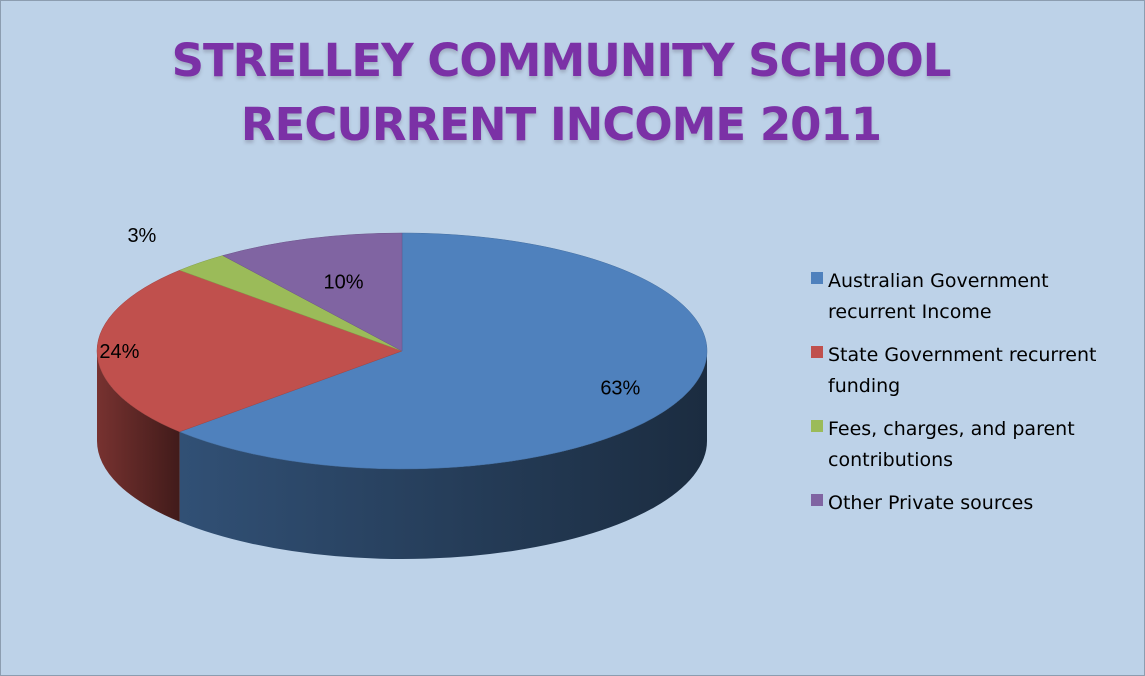  I want to click on legend-item-fees-charges: Fees, charges, and parent contributions, so click(971, 445).